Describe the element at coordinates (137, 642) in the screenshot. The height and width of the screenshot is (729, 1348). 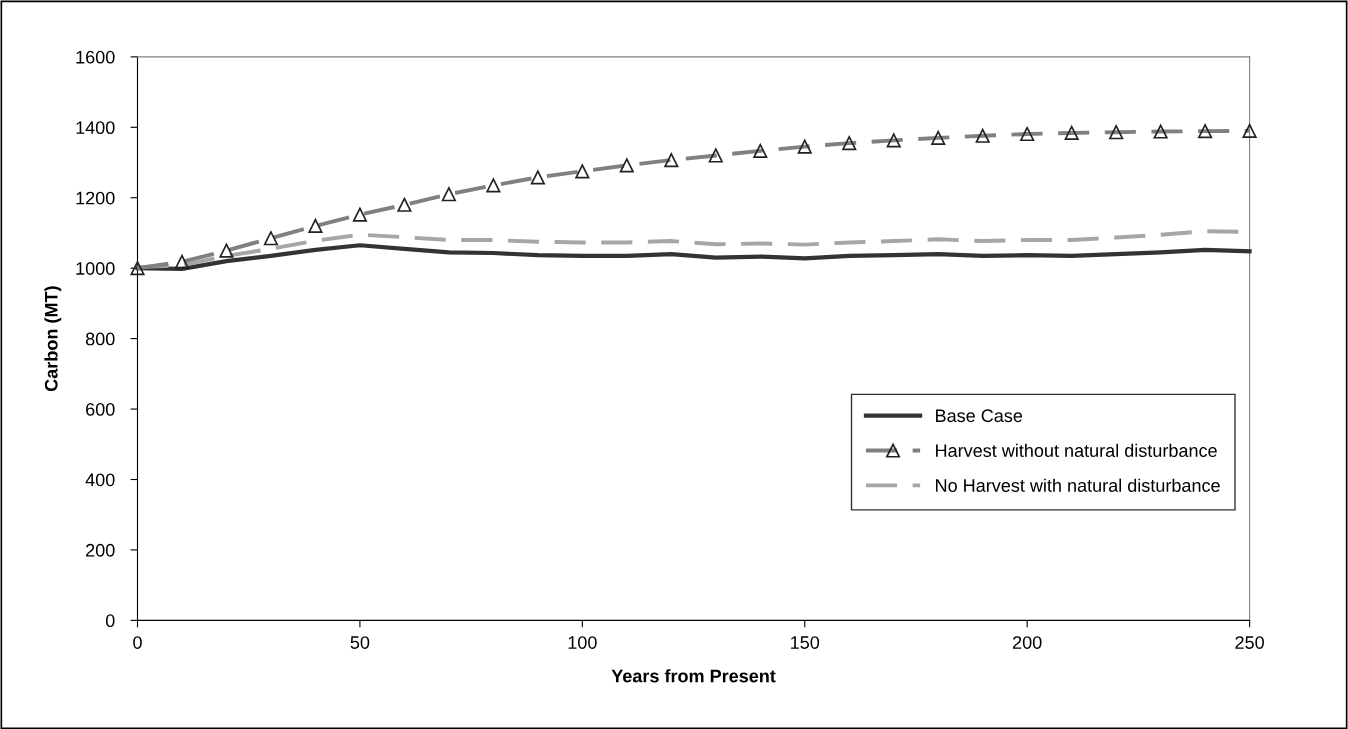
I see `x-tick-label: 0` at that location.